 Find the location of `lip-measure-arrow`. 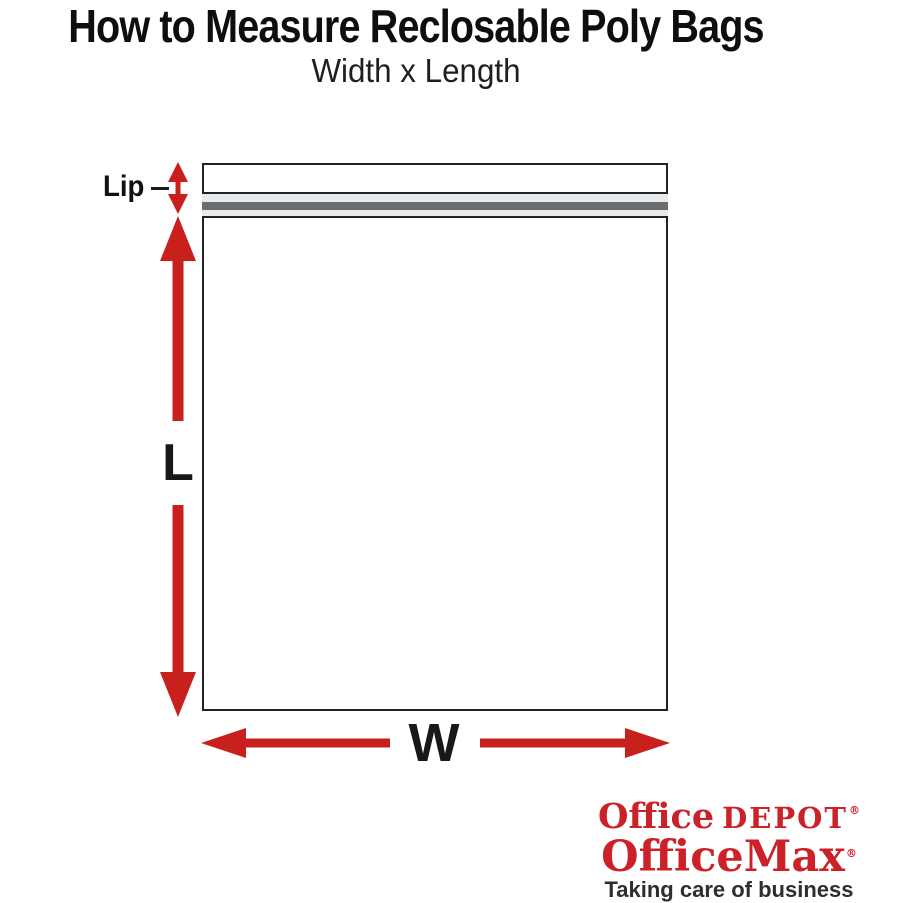

lip-measure-arrow is located at coordinates (178, 188).